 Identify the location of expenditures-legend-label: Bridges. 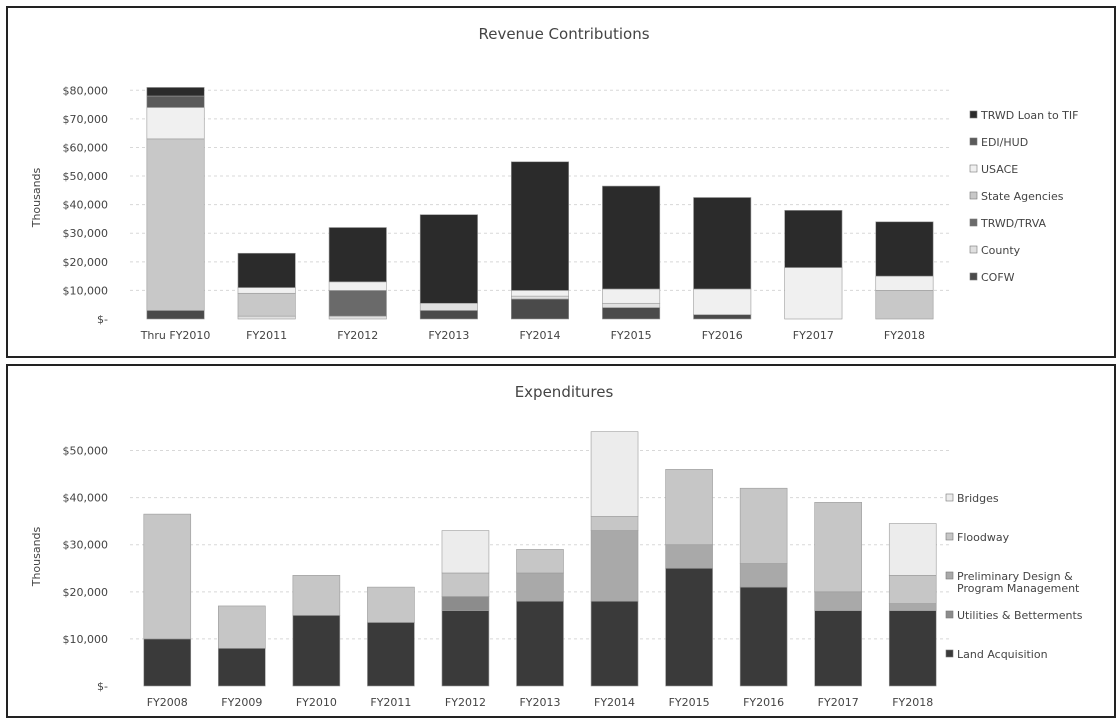
(978, 498).